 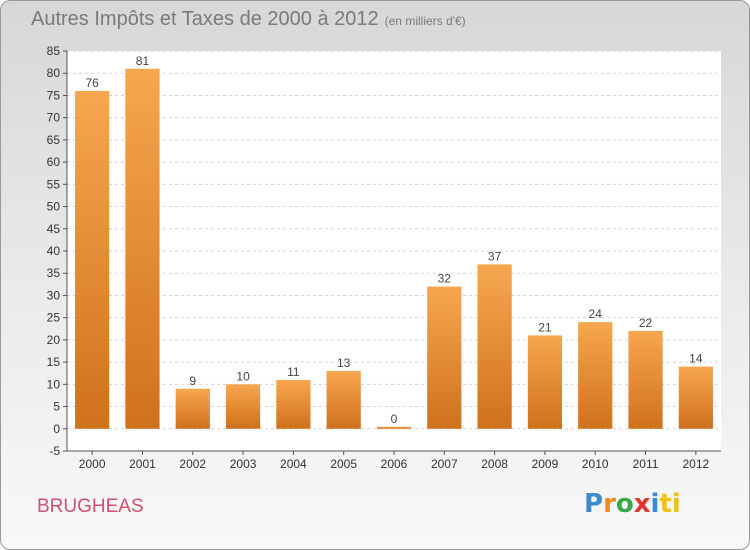 I want to click on bar-value-label: 14, so click(x=696, y=359).